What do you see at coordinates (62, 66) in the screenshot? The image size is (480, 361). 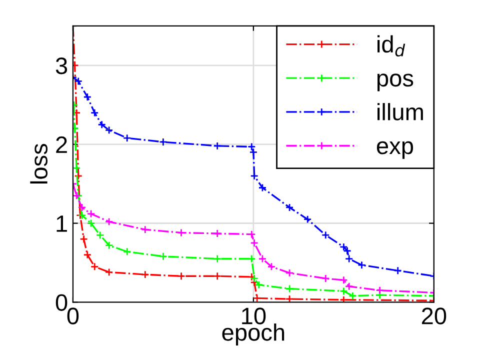 I see `y-tick-label: 3` at bounding box center [62, 66].